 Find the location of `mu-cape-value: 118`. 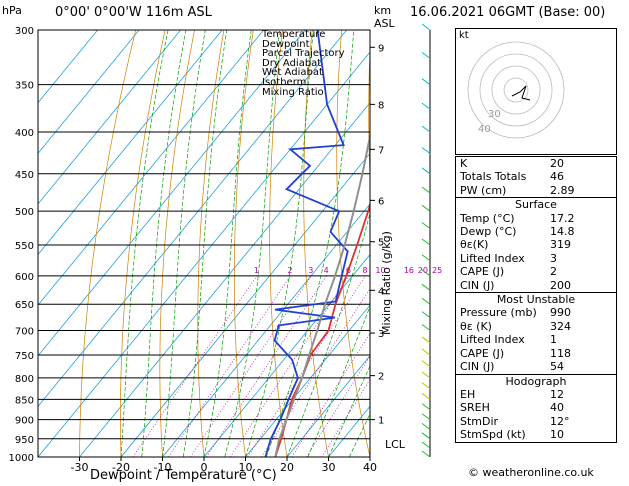

mu-cape-value: 118 is located at coordinates (560, 353).